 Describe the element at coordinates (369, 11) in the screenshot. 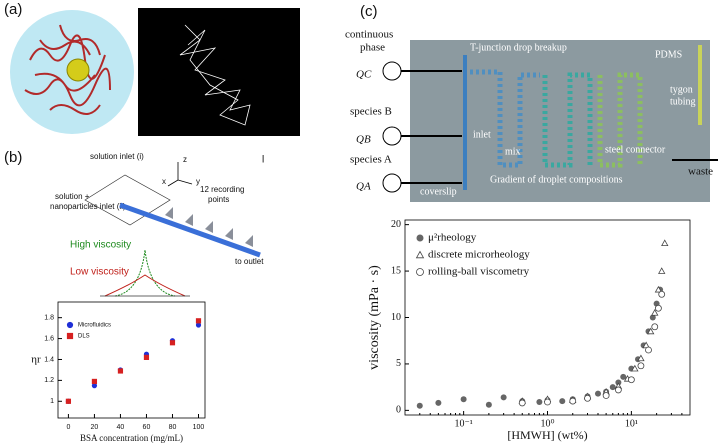

I see `panel-label: (c)` at that location.